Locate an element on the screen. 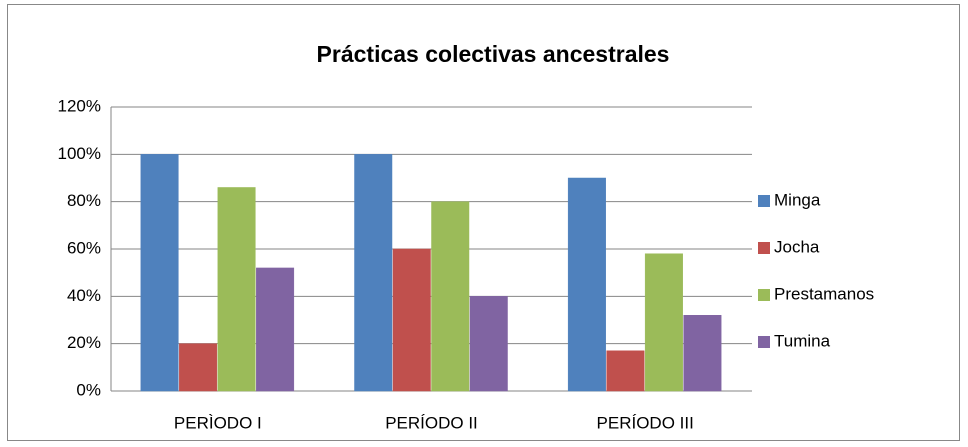 This screenshot has height=447, width=968. y-tick-label: 100% is located at coordinates (79, 153).